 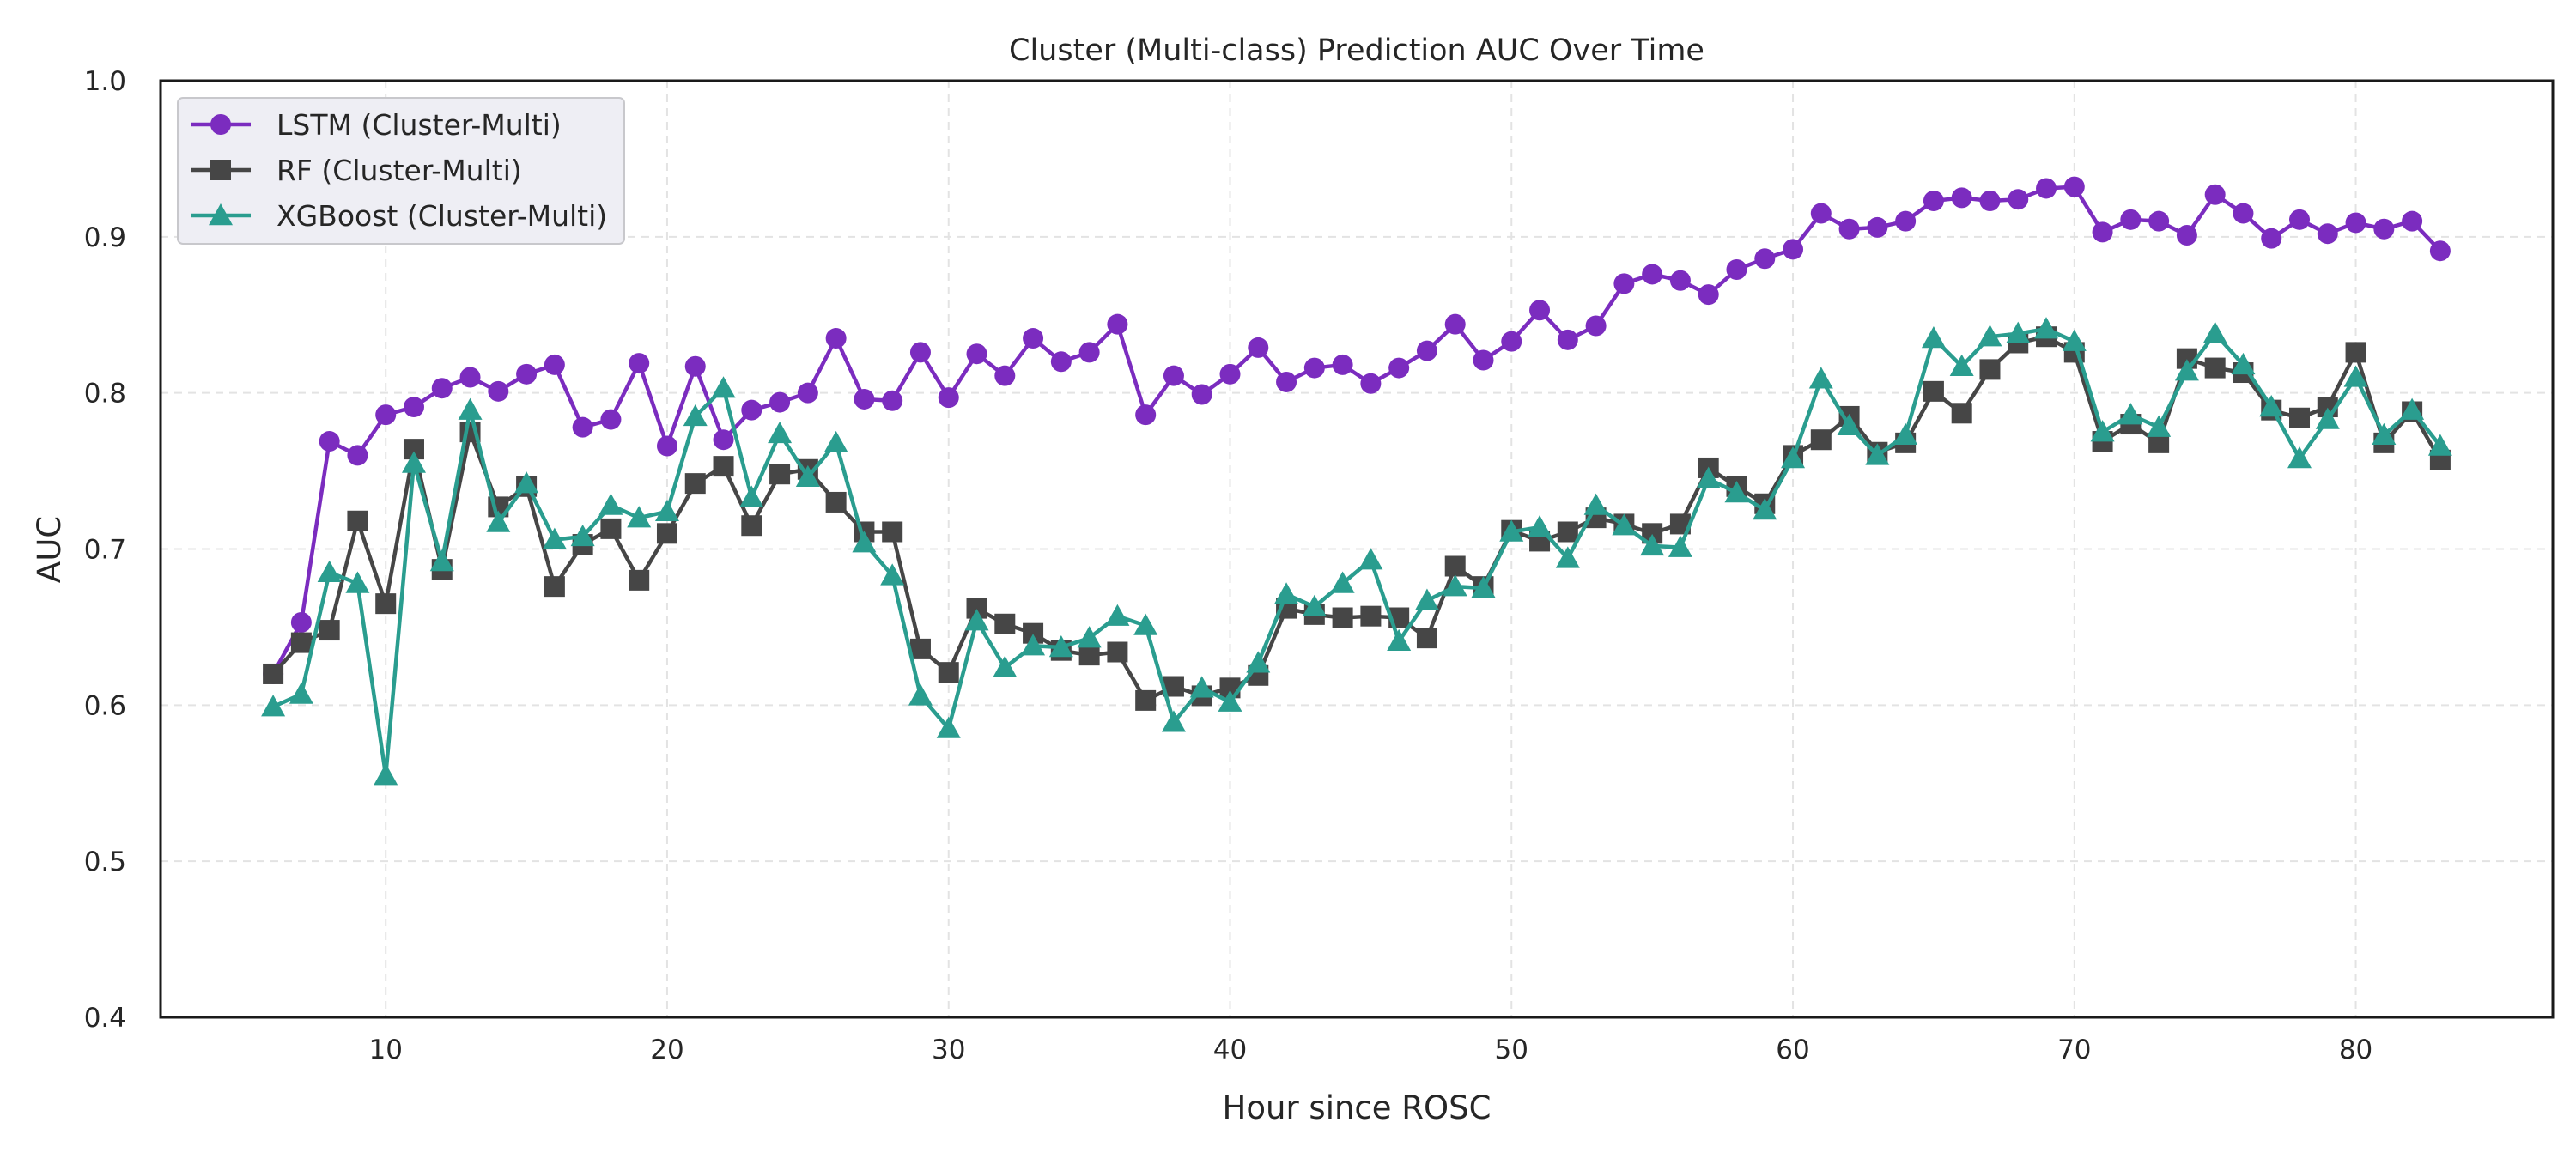 What do you see at coordinates (399, 216) in the screenshot?
I see `legend-item-xgboost: XGBoost (Cluster-Multi)` at bounding box center [399, 216].